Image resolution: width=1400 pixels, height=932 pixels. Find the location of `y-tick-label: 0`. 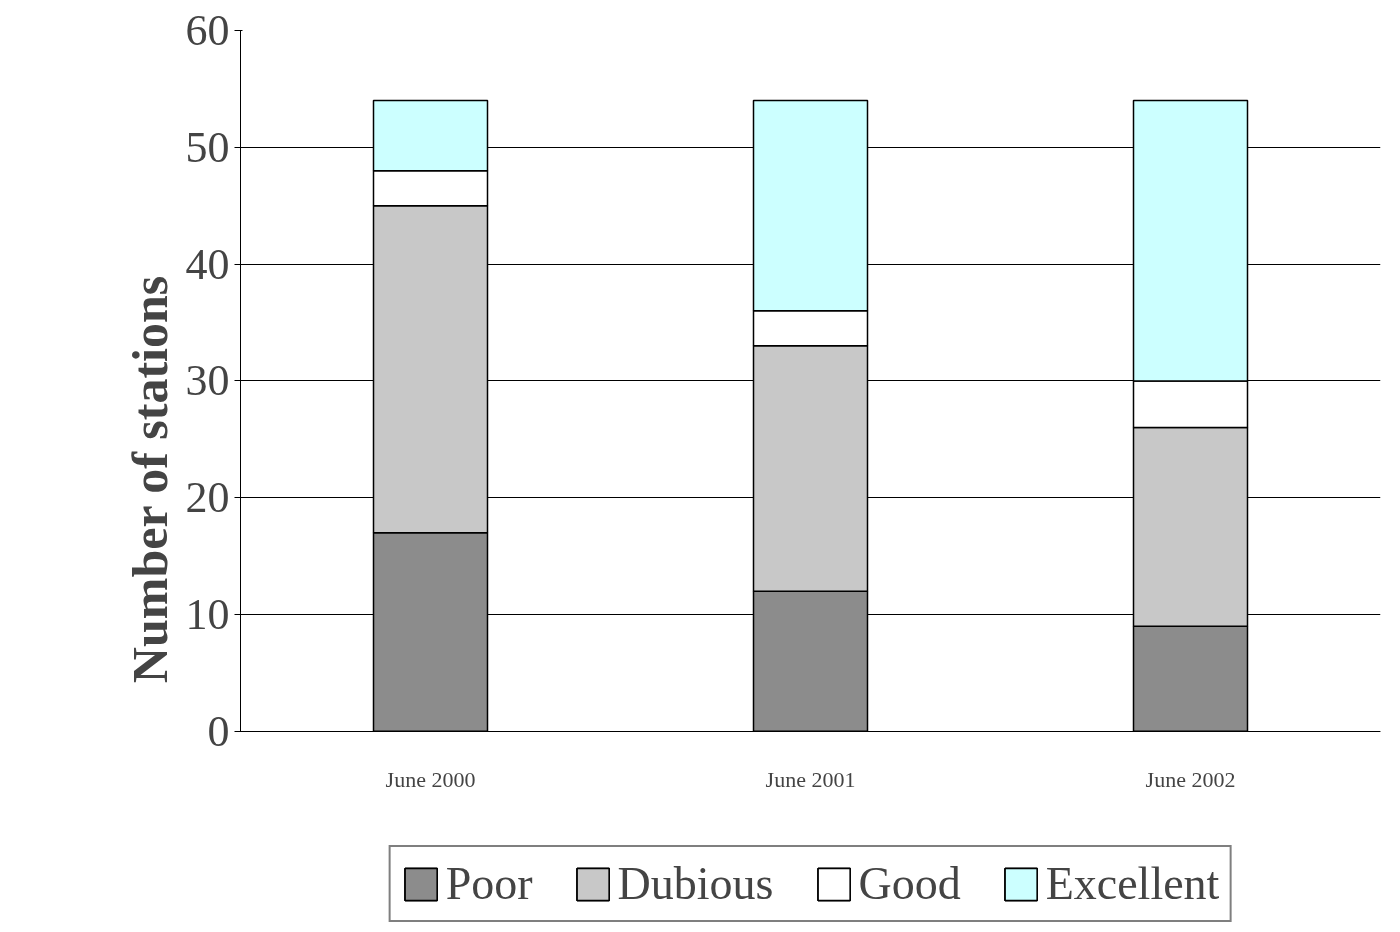

y-tick-label: 0 is located at coordinates (218, 731).